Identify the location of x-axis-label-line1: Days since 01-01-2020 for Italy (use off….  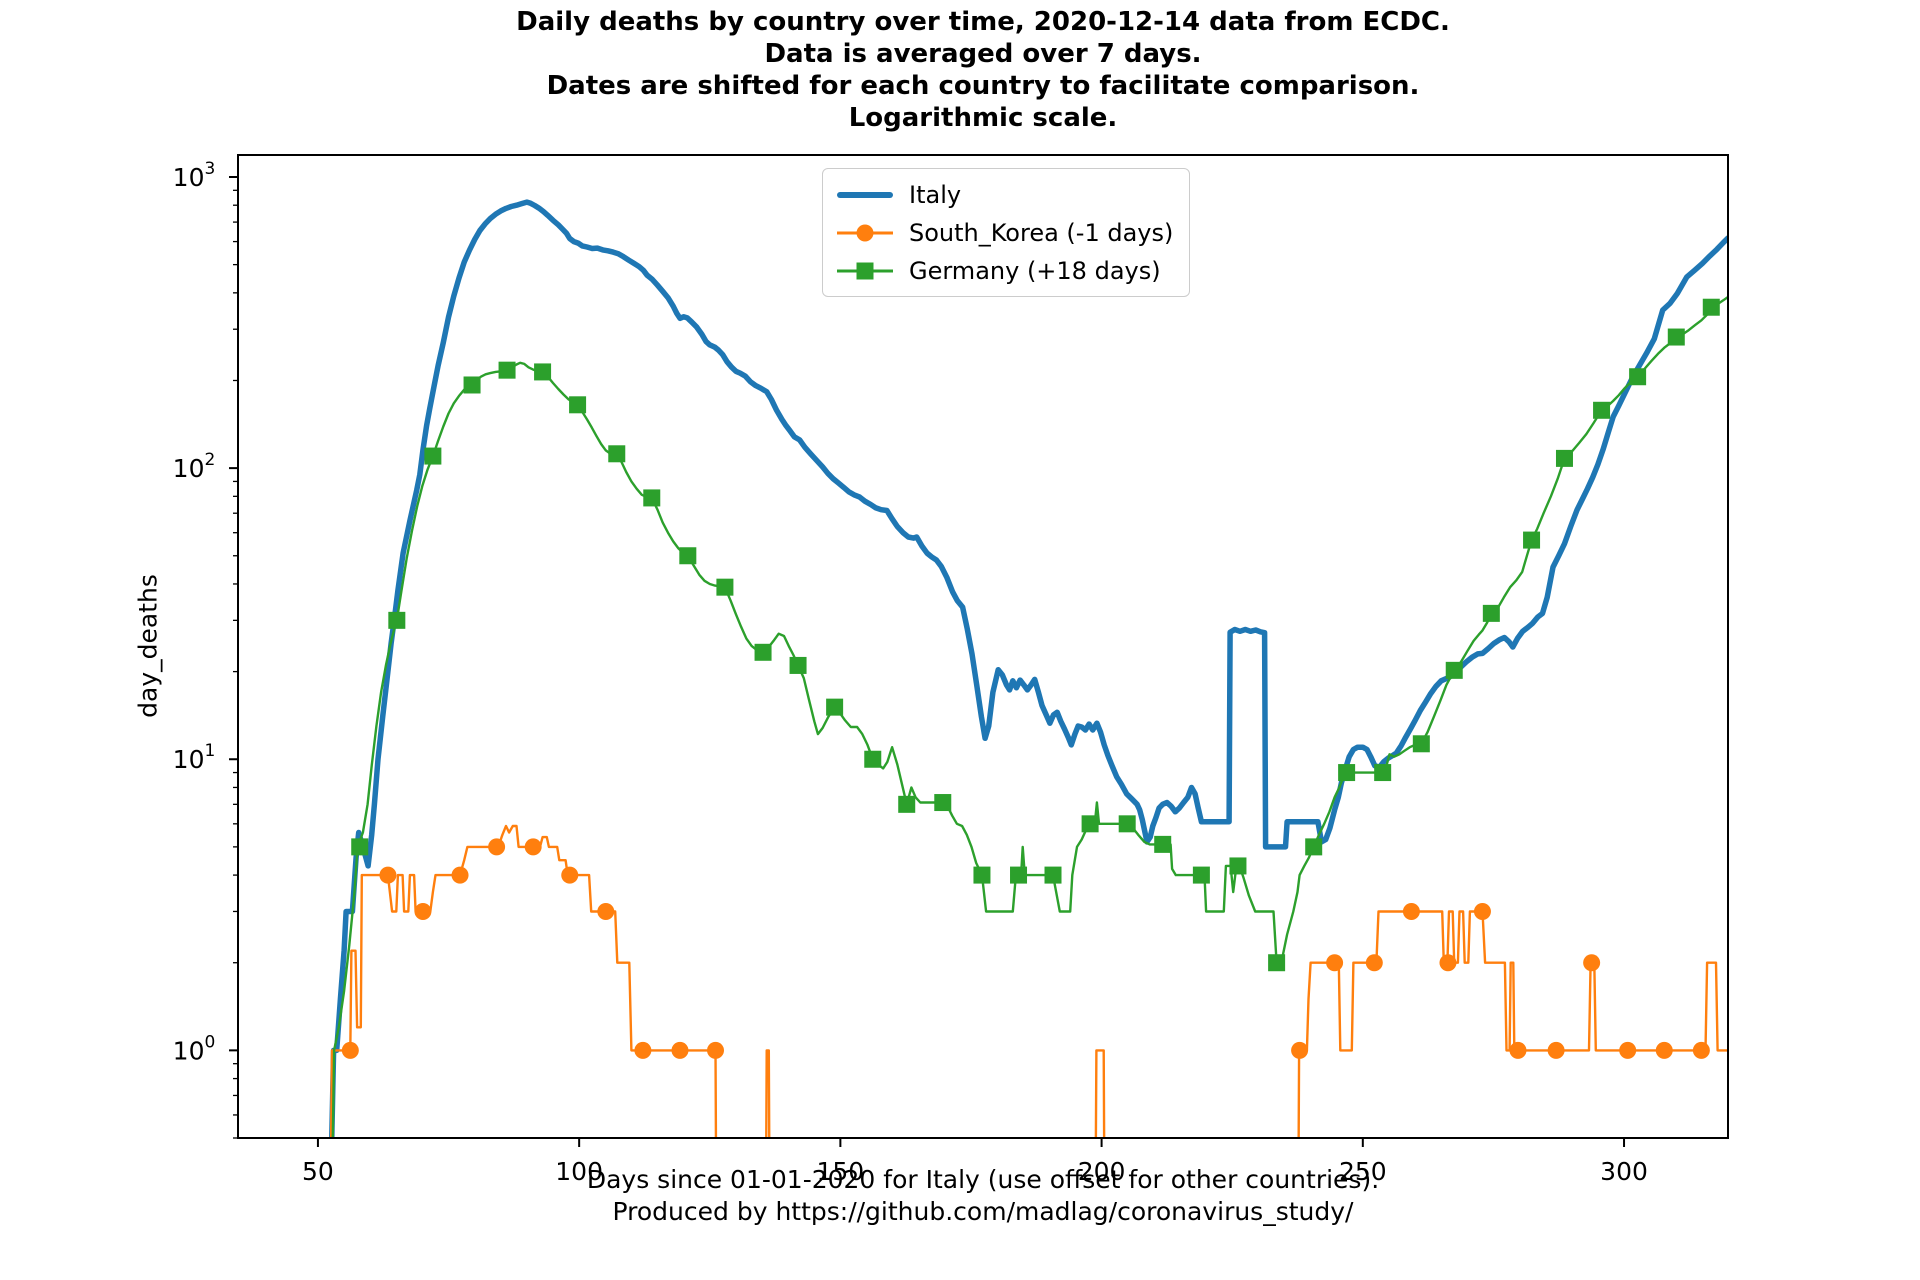
(983, 1179).